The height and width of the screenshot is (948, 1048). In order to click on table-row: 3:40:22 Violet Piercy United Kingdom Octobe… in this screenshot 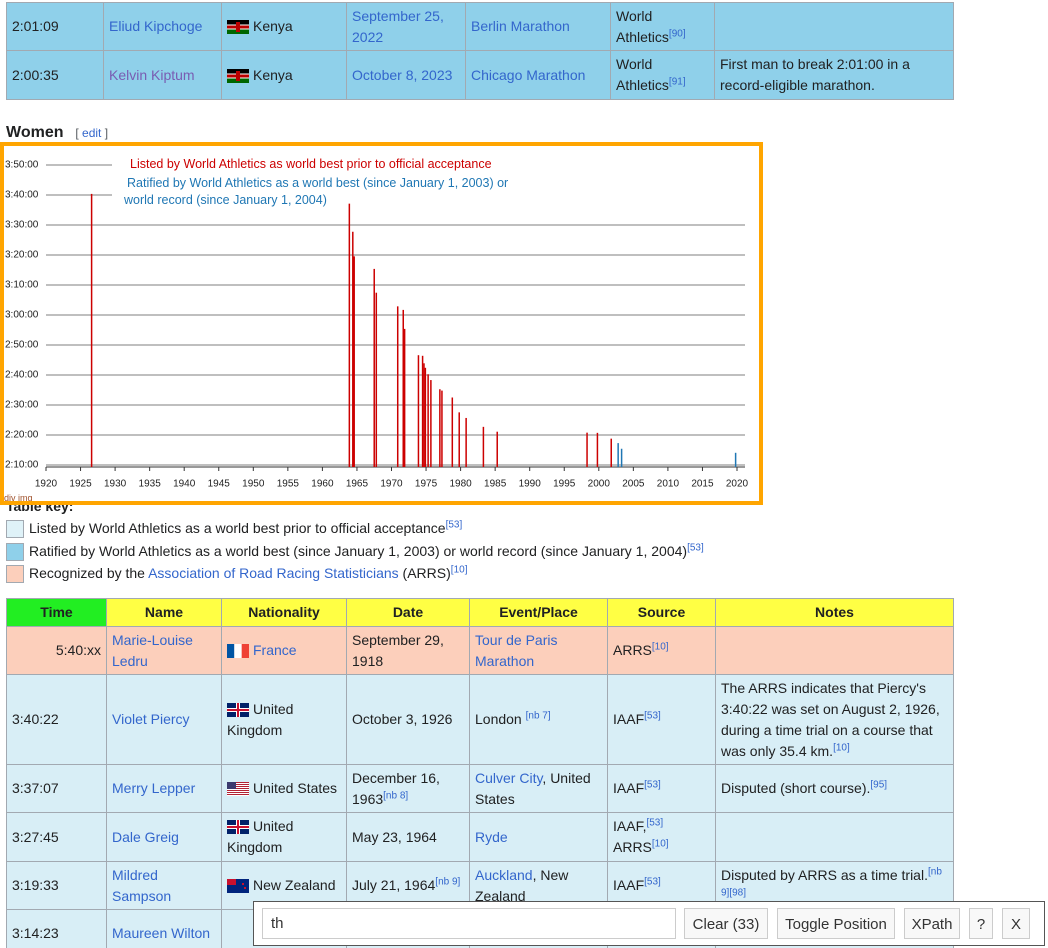, I will do `click(480, 719)`.